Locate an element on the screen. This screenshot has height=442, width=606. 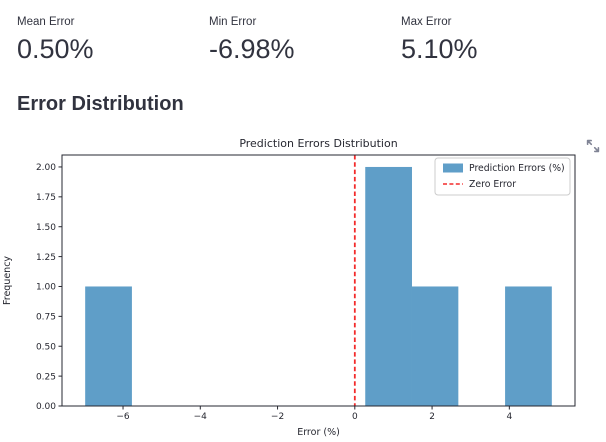
metric-min-error: Min Error -6.98% is located at coordinates (305, 39).